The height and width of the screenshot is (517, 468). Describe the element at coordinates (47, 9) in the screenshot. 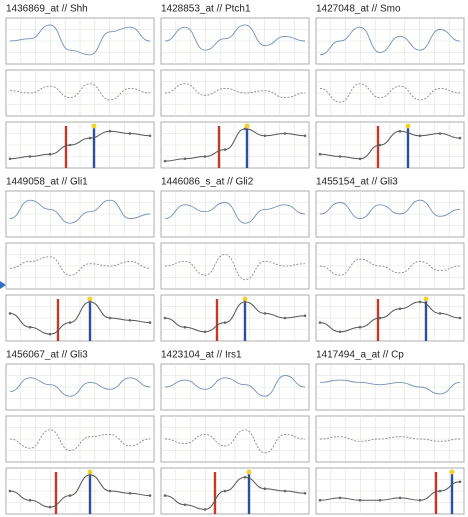

I see `panel-title: 1436869_at // Shh` at that location.